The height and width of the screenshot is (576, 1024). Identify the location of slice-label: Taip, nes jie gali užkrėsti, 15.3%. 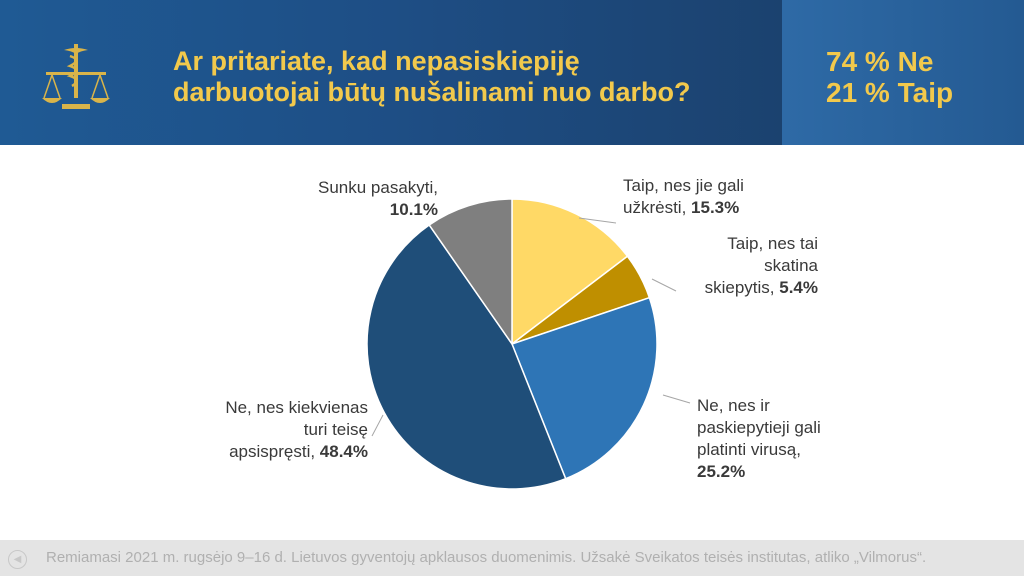
(683, 196).